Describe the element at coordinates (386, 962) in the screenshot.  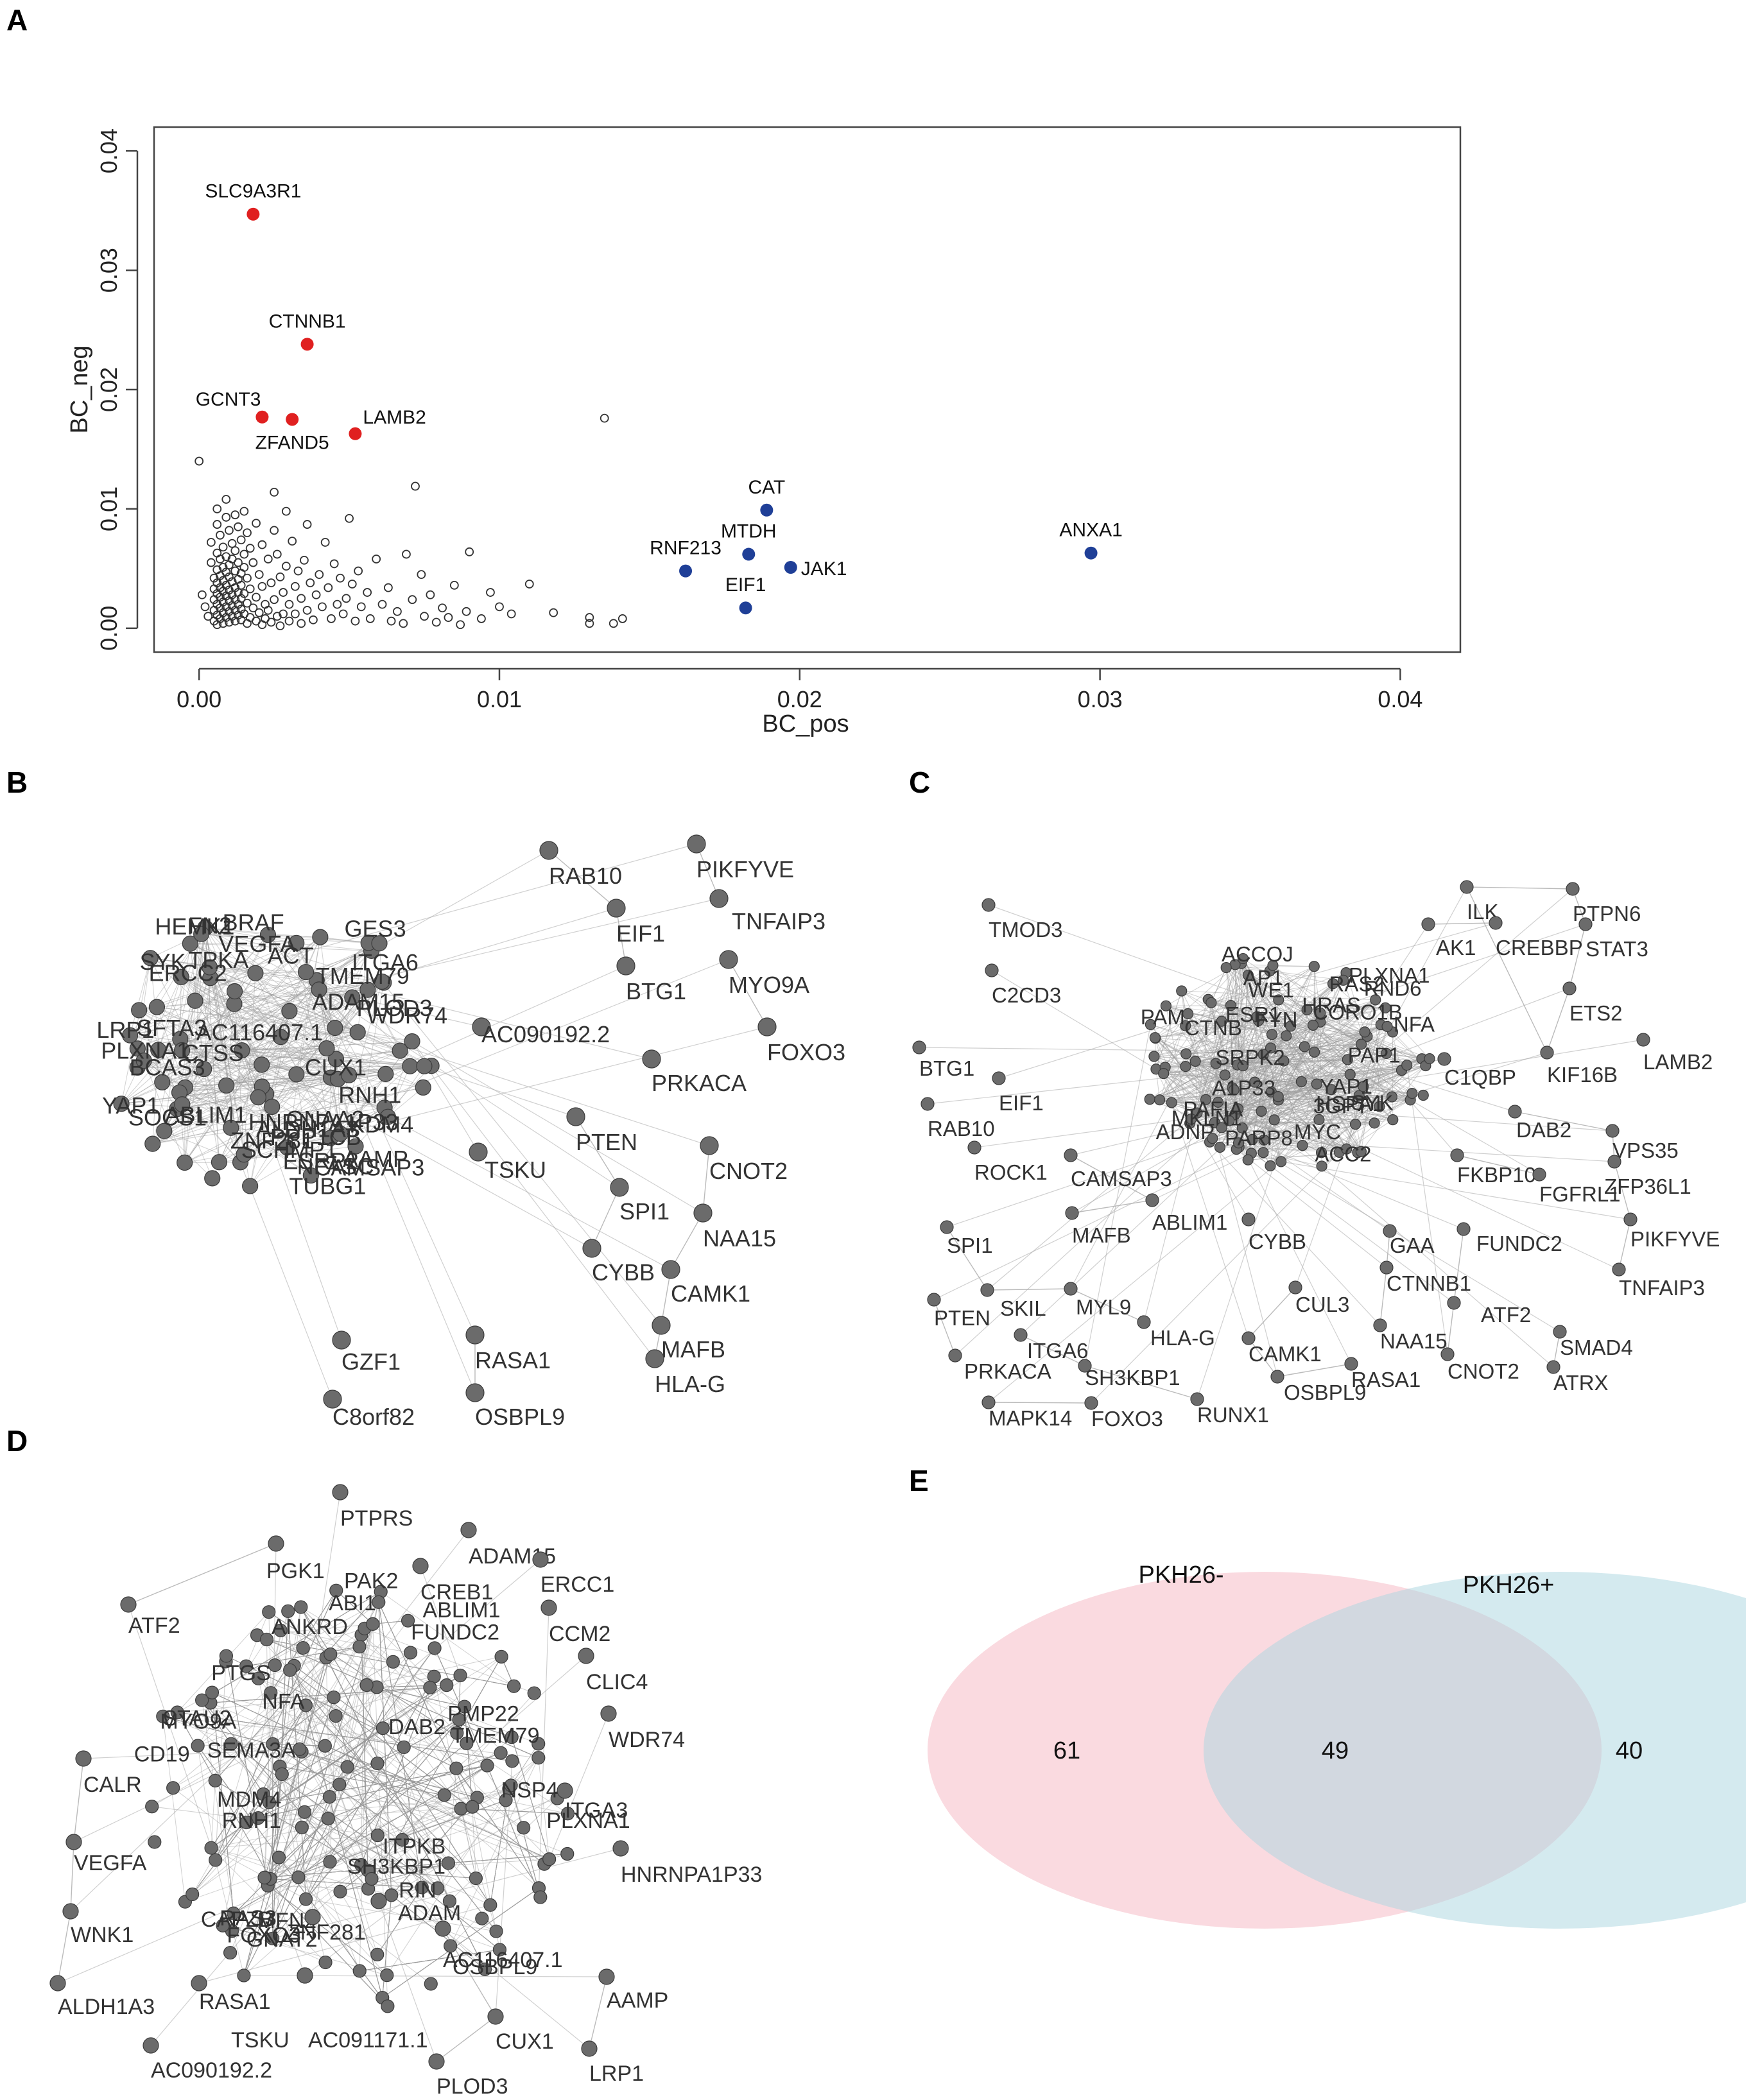
I see `node-label: ITGA6` at that location.